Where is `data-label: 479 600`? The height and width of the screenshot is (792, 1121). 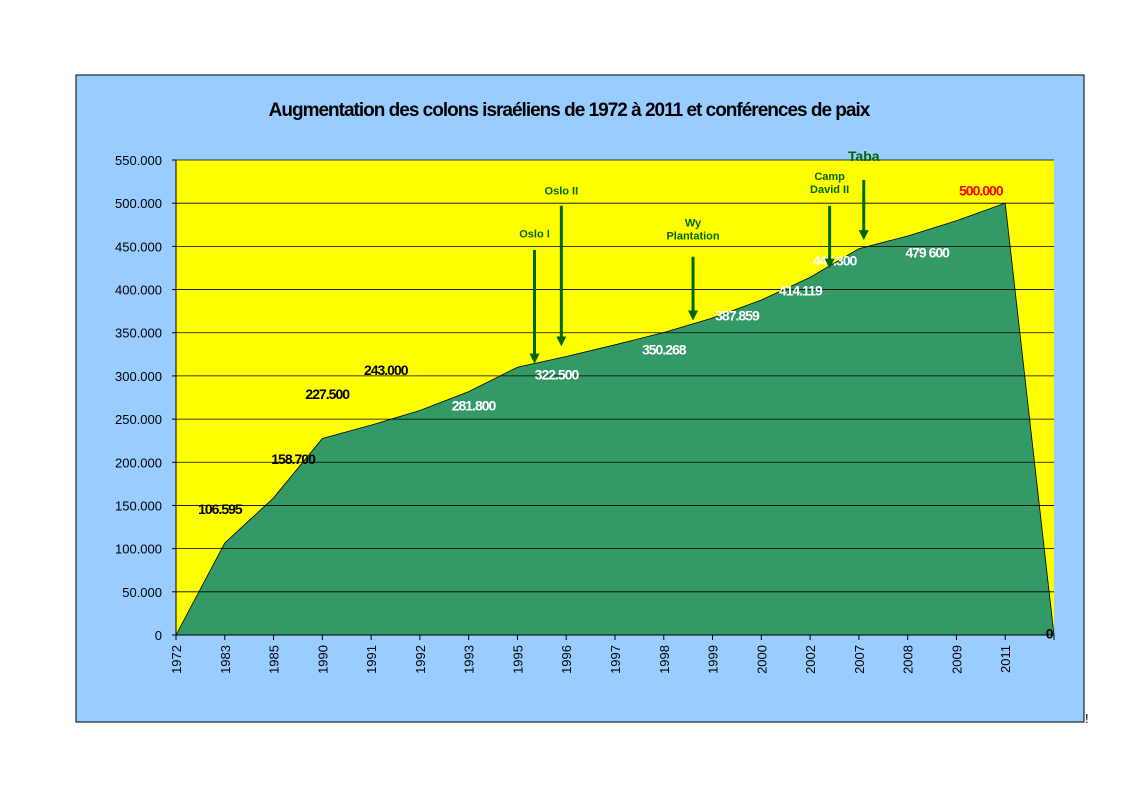
data-label: 479 600 is located at coordinates (927, 253).